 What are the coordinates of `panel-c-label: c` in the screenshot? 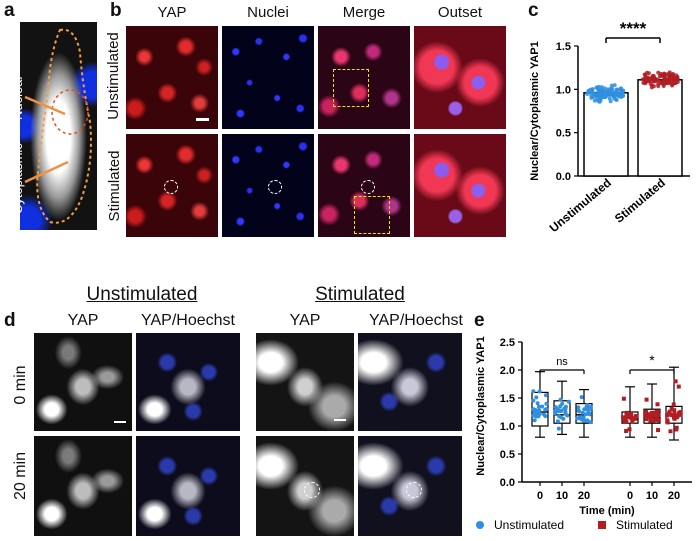 It's located at (533, 10).